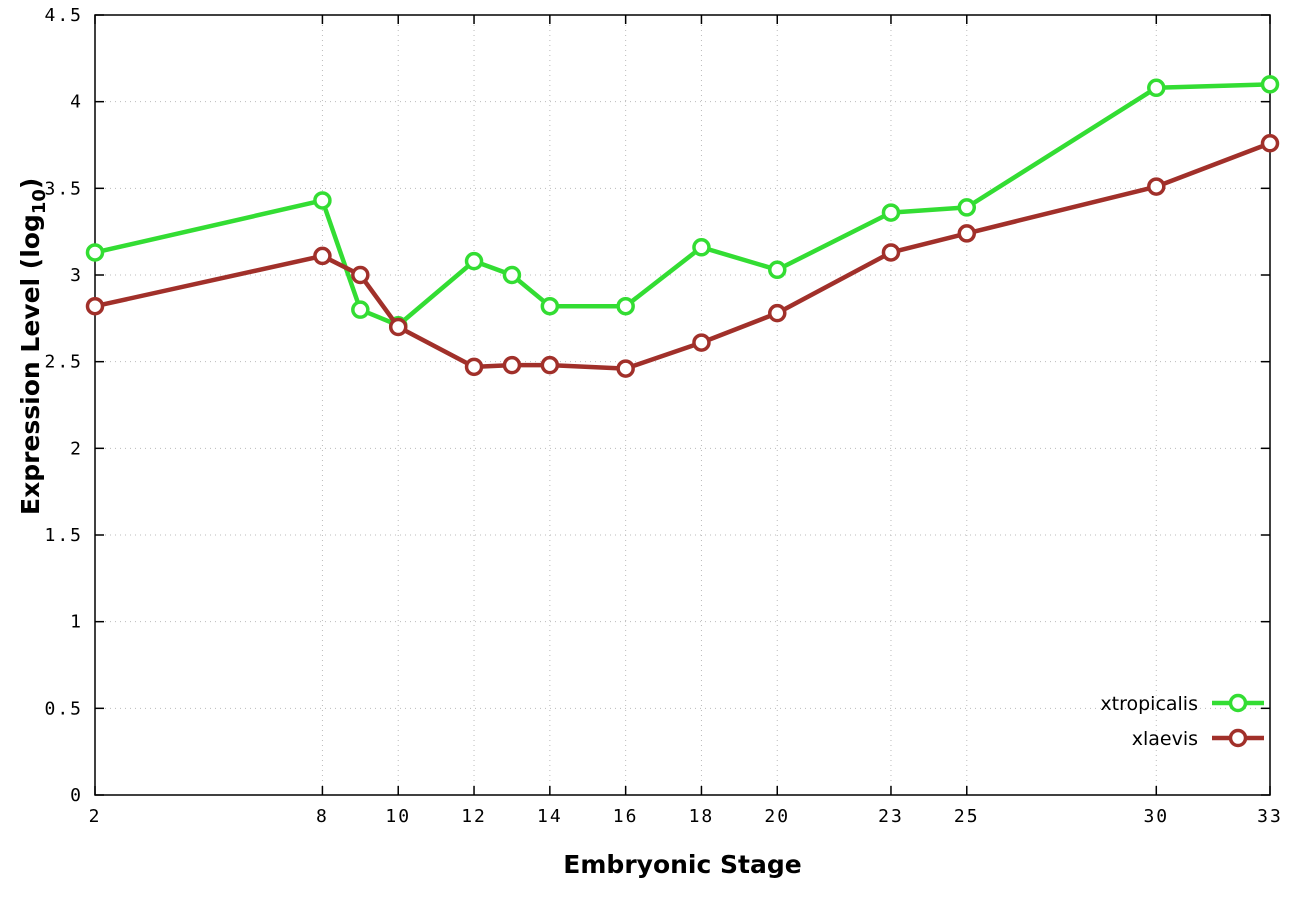  I want to click on y-axis-label-text: Expression Level (log, so click(30, 364).